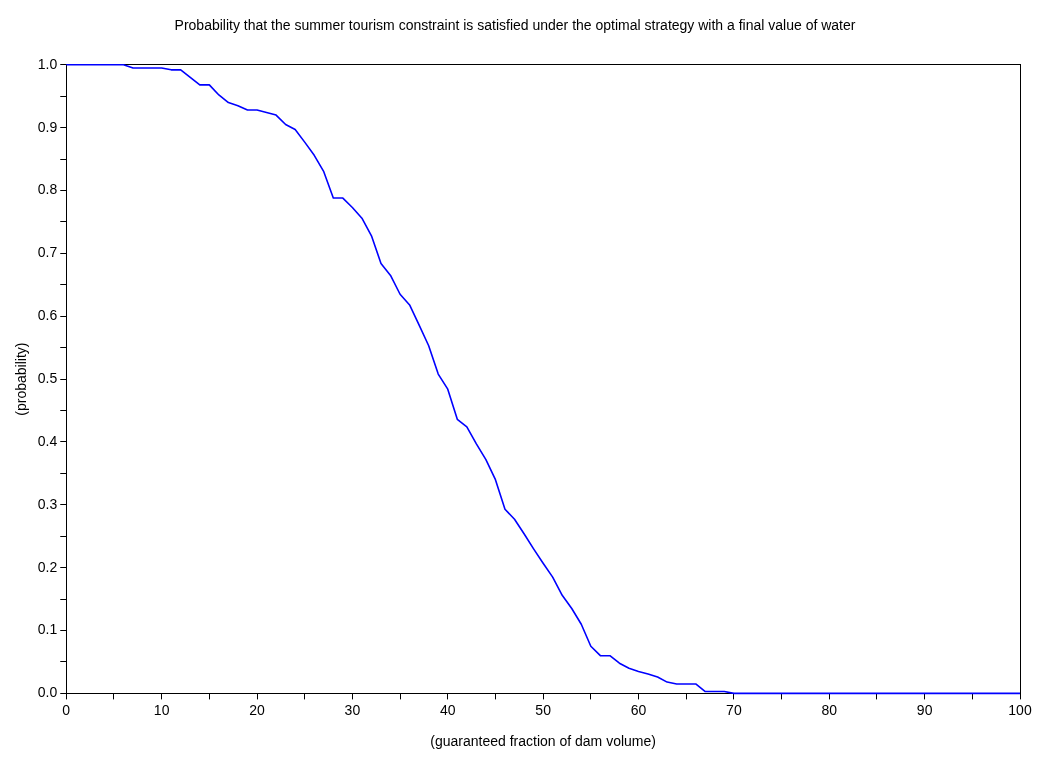  Describe the element at coordinates (161, 709) in the screenshot. I see `x-tick-label: 10` at that location.